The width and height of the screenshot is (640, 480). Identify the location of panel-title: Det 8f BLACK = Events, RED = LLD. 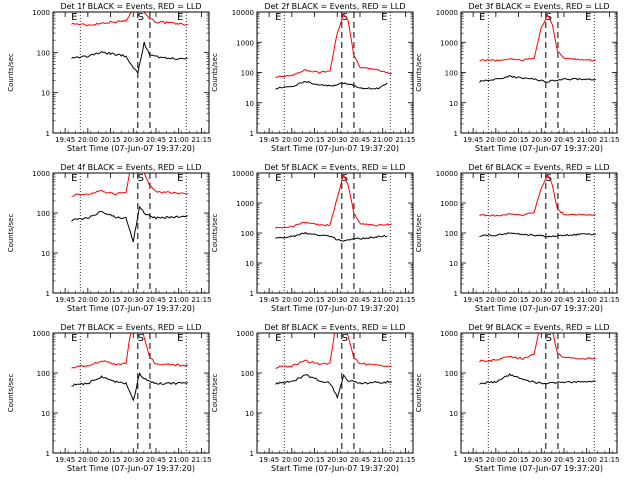
(334, 327).